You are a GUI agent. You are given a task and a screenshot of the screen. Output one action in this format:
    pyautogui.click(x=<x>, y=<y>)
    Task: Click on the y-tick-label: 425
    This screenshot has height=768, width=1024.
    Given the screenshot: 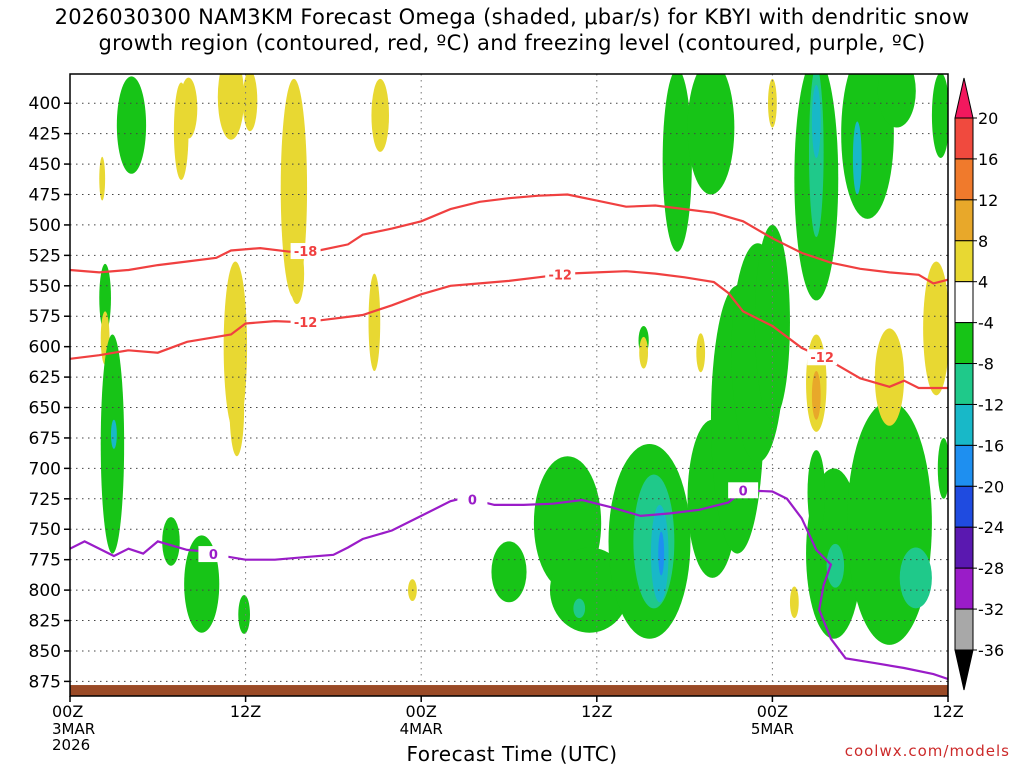 What is the action you would take?
    pyautogui.click(x=45, y=135)
    